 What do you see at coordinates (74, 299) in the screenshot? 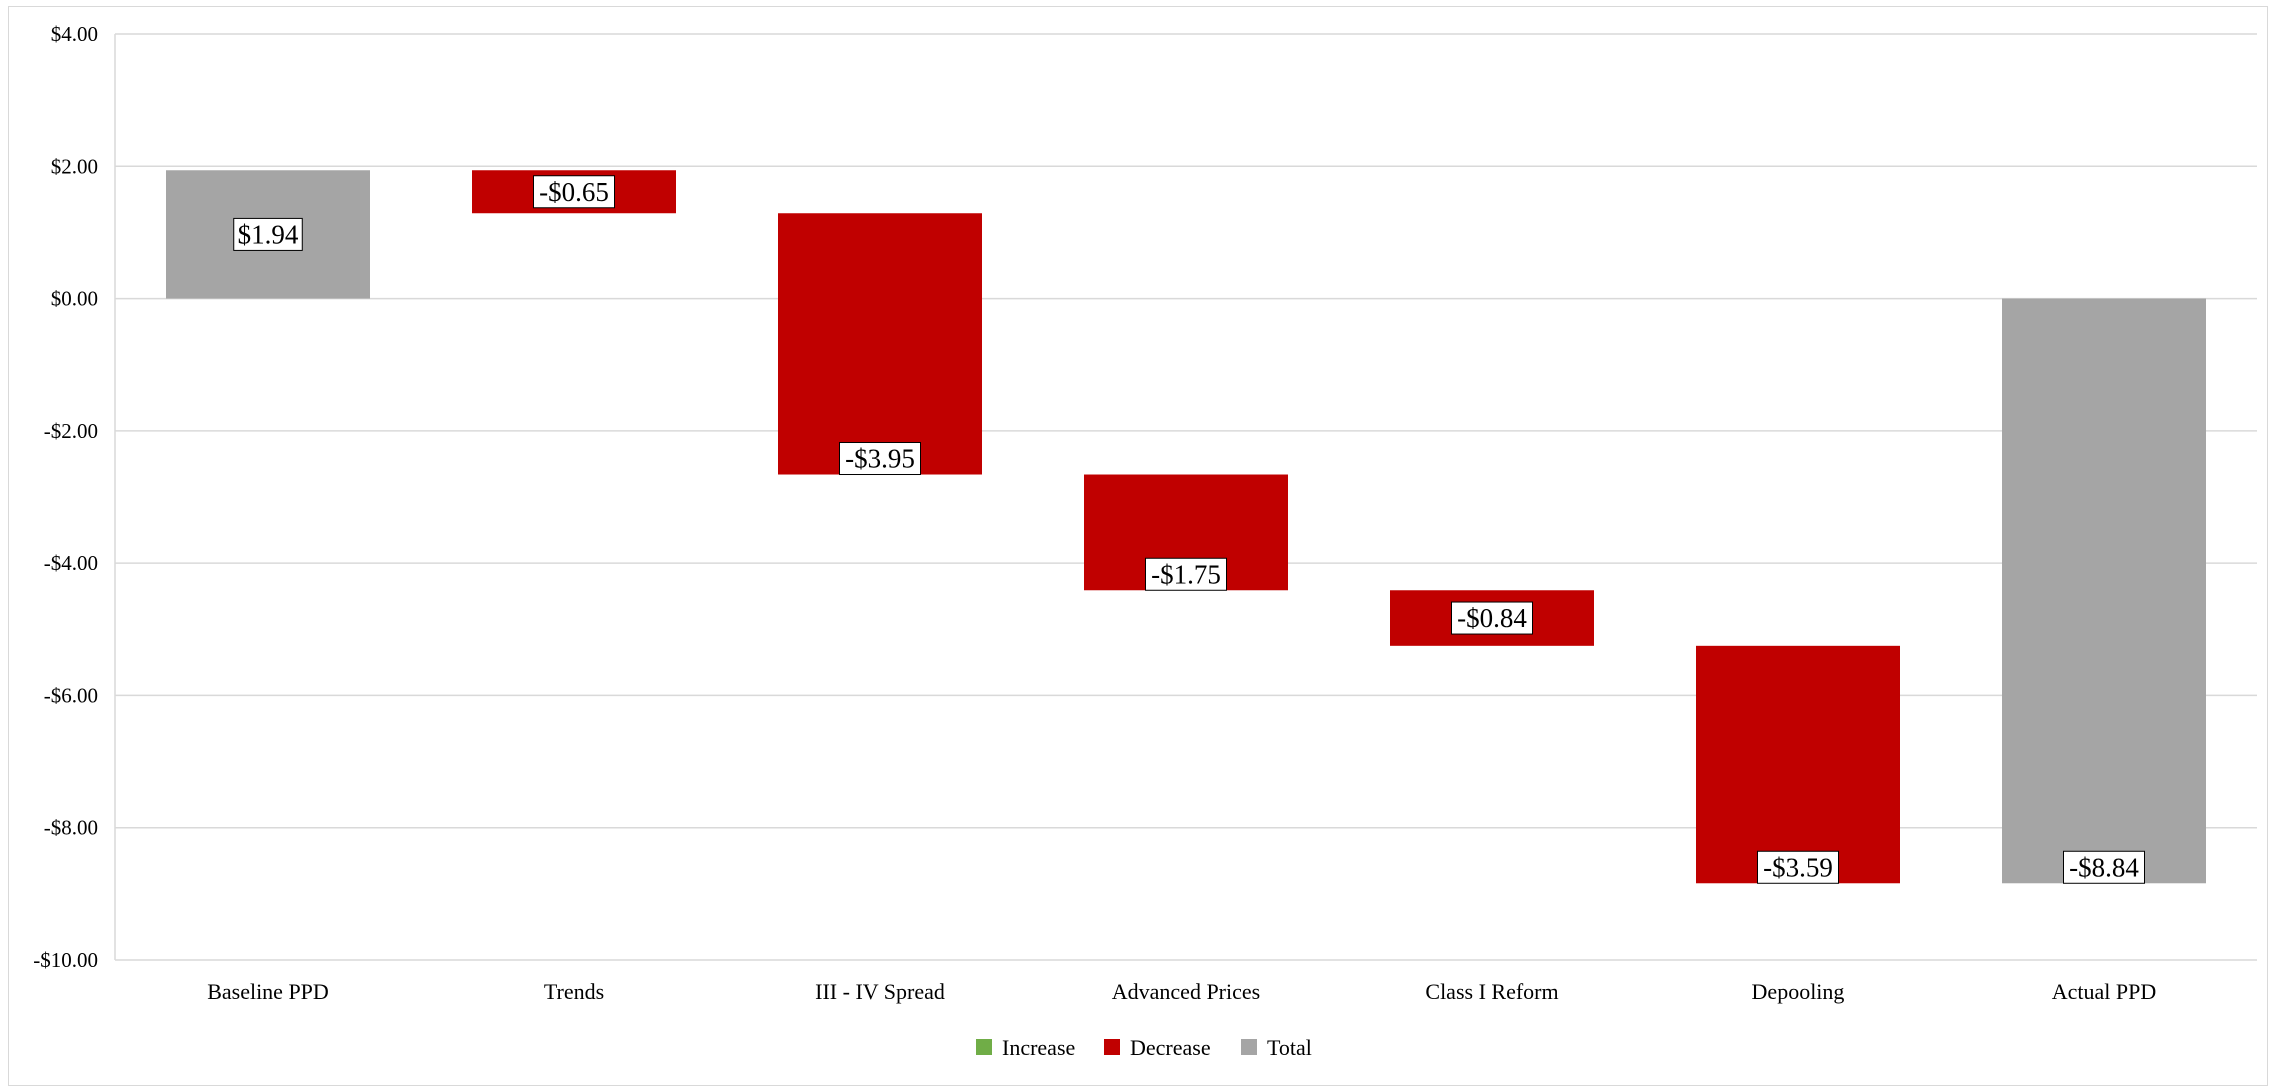
I see `y-tick-label: $0.00` at bounding box center [74, 299].